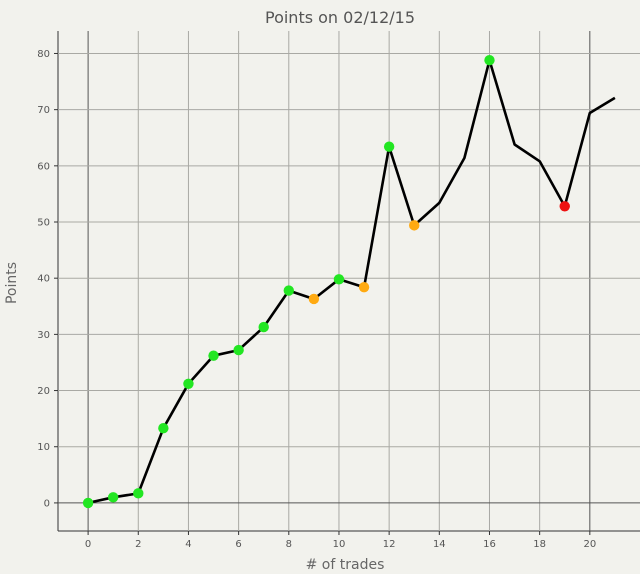  Describe the element at coordinates (539, 544) in the screenshot. I see `x-tick-label: 18` at that location.